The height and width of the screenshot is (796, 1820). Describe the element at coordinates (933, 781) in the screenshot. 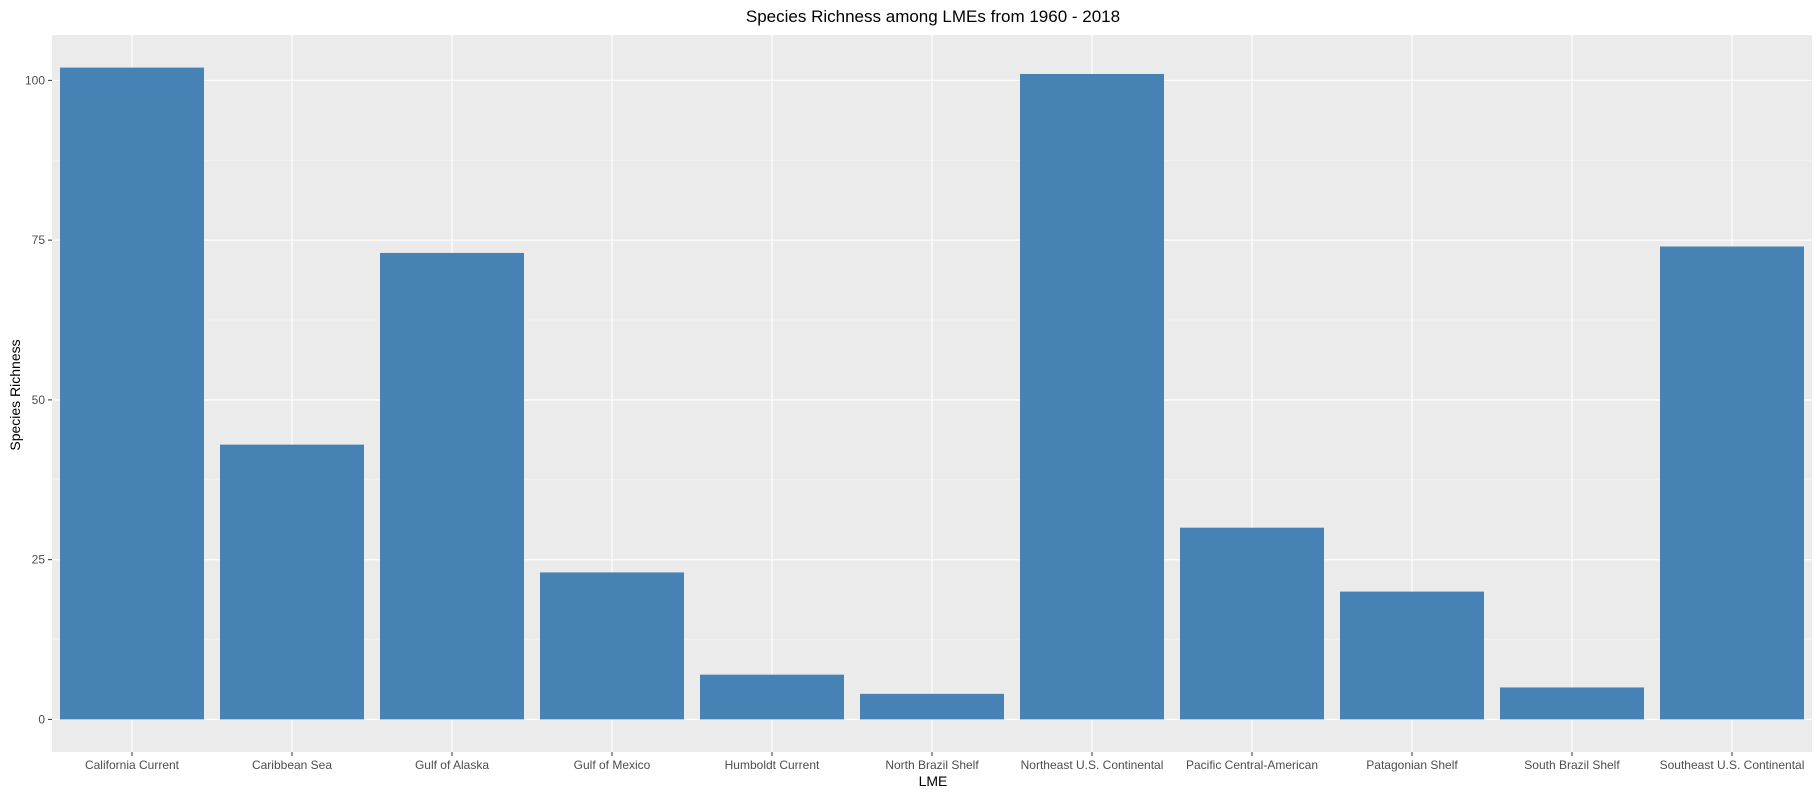

I see `x-axis-title: LME` at that location.